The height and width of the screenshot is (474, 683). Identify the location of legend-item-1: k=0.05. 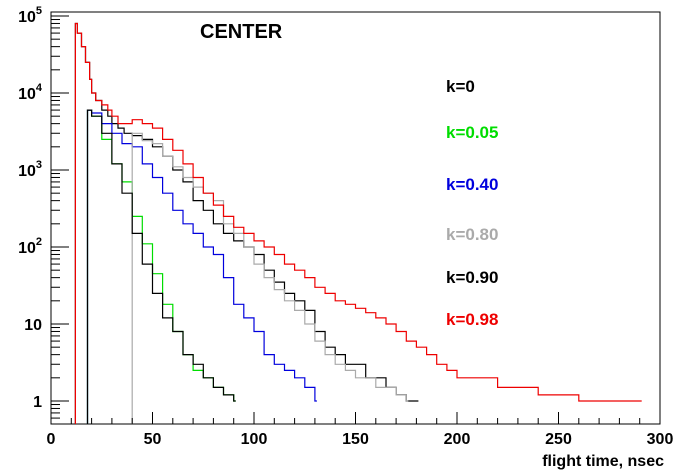
(472, 132).